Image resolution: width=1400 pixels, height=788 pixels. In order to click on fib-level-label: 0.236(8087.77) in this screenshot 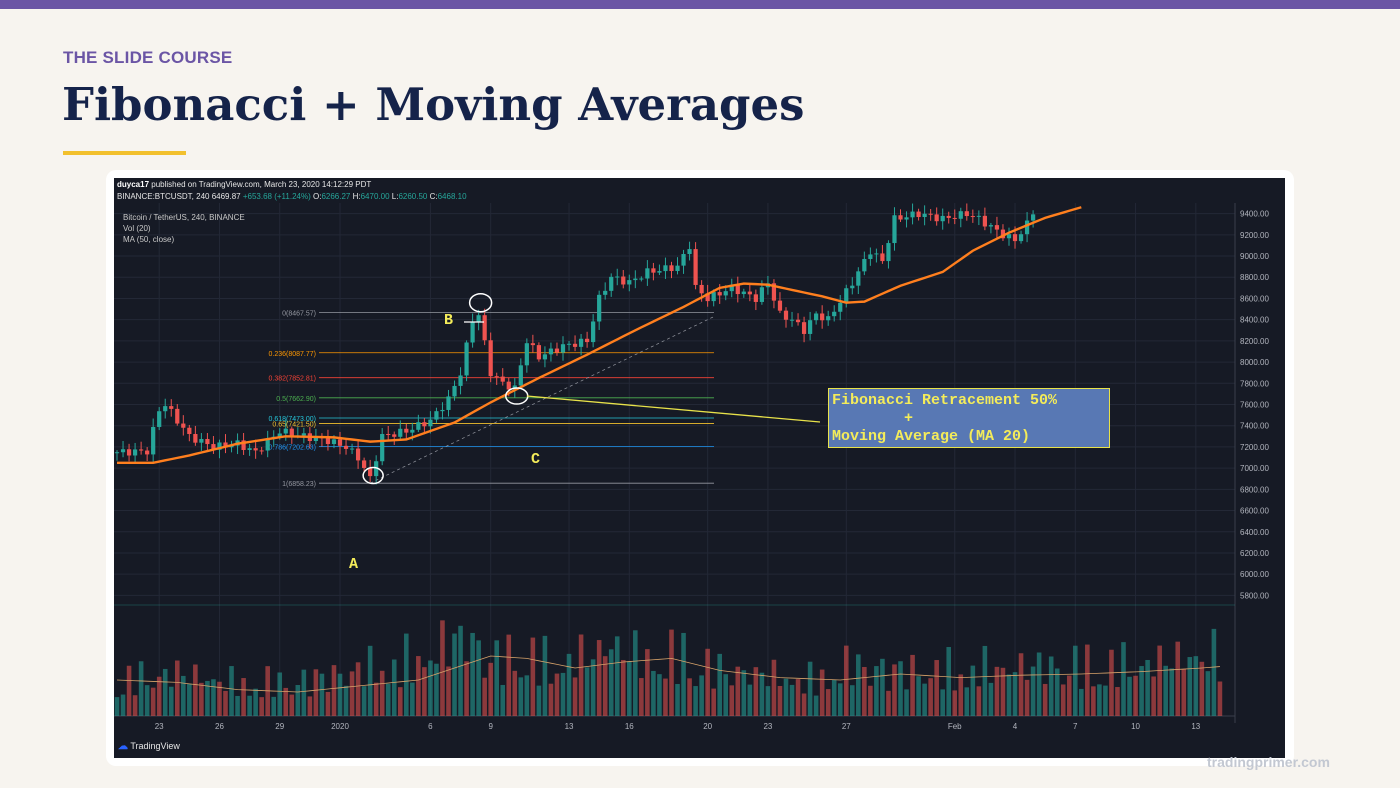, I will do `click(292, 354)`.